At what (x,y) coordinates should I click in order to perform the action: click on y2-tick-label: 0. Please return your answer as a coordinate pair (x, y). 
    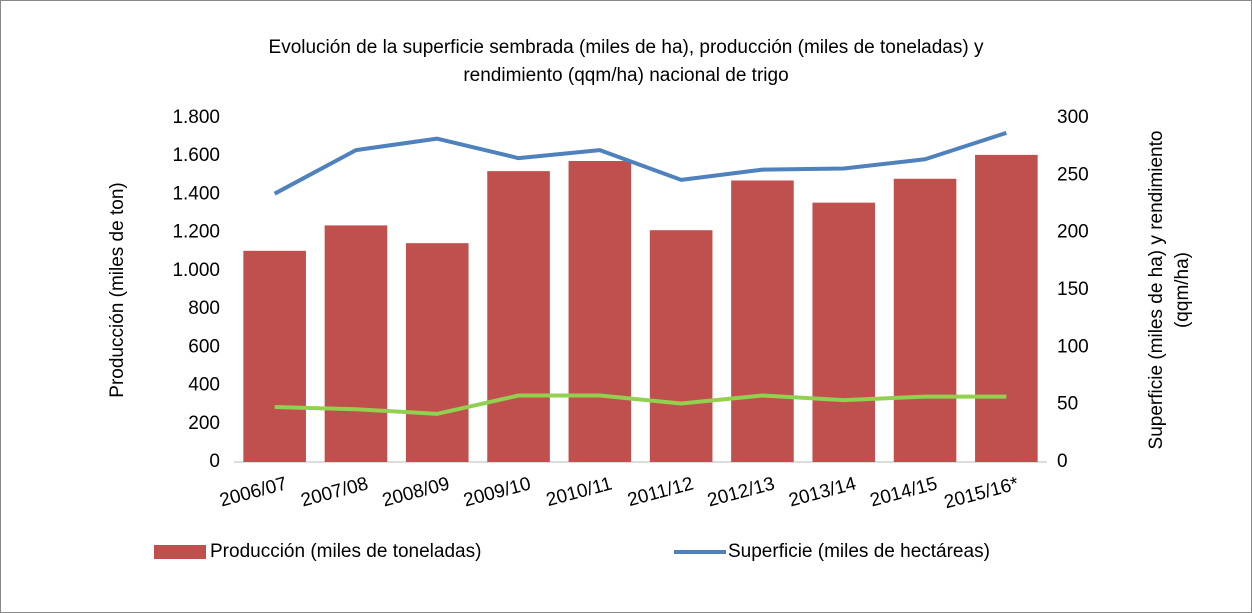
    Looking at the image, I should click on (1062, 461).